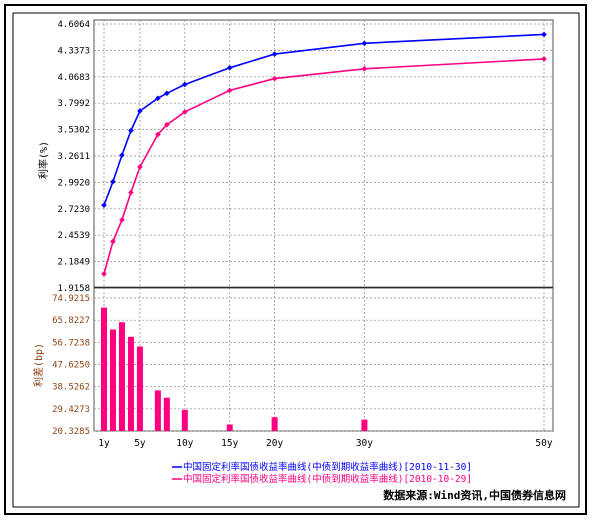  I want to click on bottom-y-axis-label: 利差(bp), so click(38, 365).